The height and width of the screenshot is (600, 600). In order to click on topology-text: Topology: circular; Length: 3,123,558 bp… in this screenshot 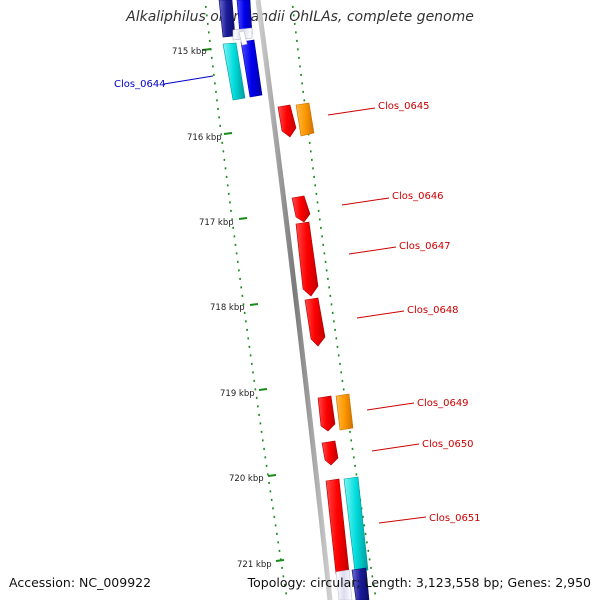, I will do `click(419, 582)`.